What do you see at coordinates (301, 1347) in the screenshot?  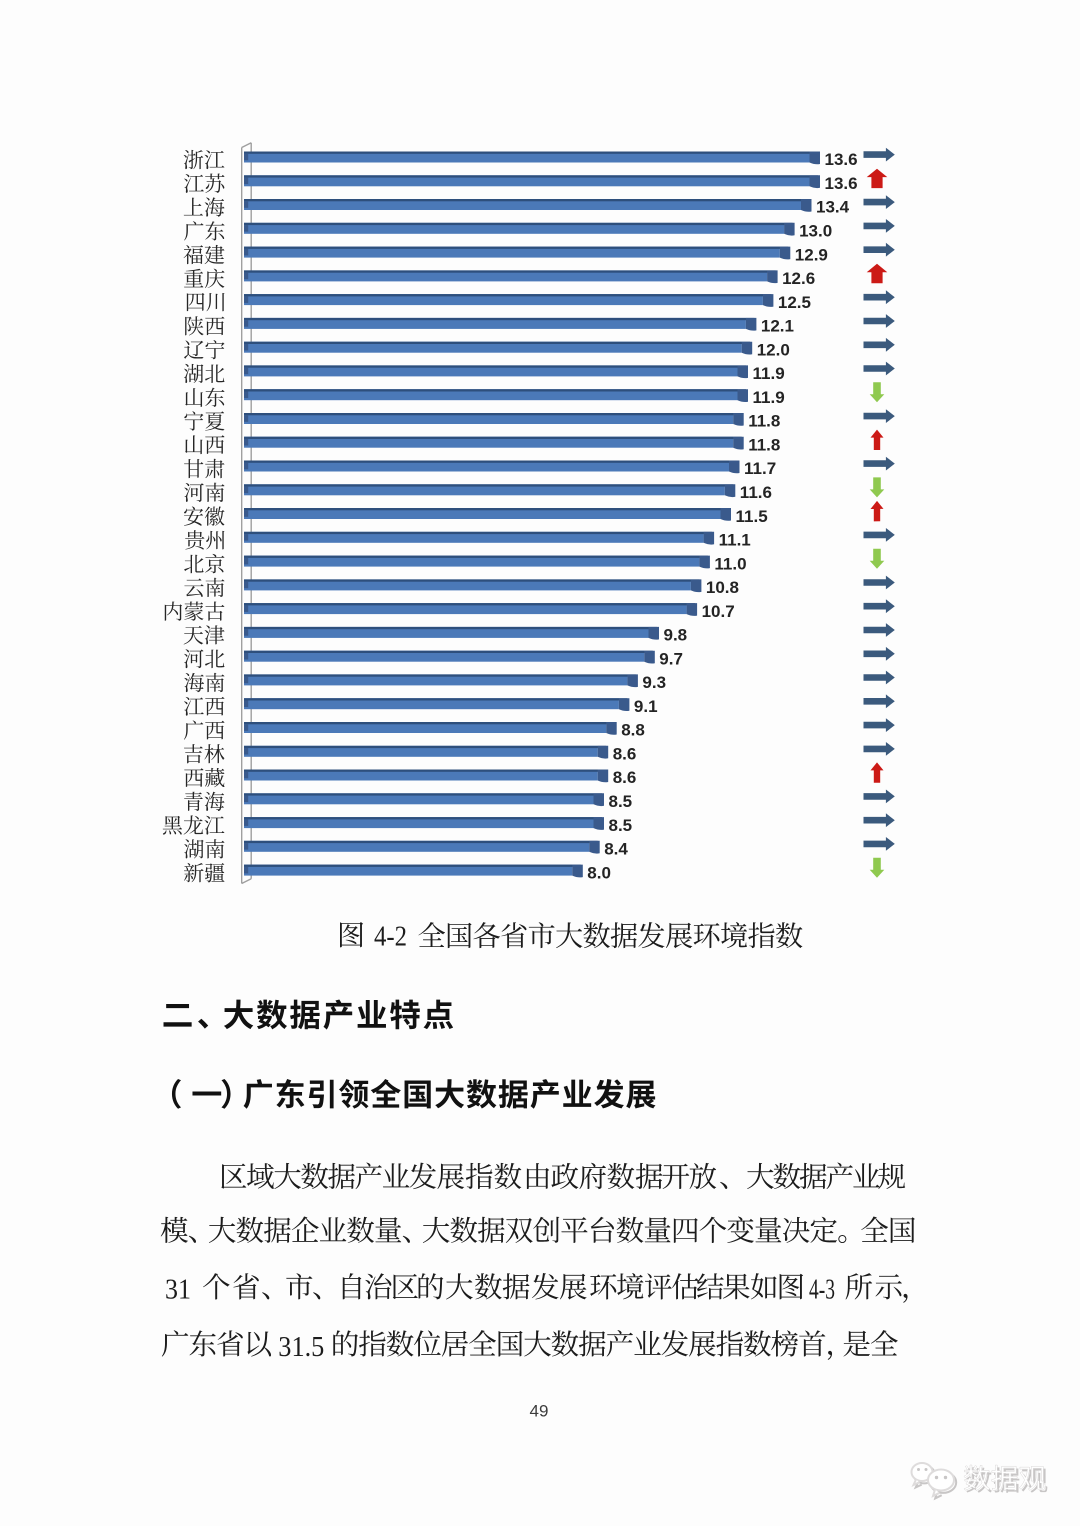 I see `svg-text: 31.5` at bounding box center [301, 1347].